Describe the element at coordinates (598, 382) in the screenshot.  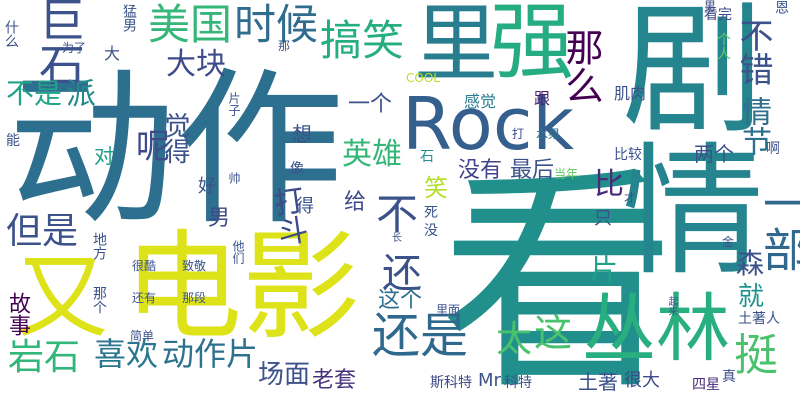
I see `word-tuzhu: 土著` at that location.